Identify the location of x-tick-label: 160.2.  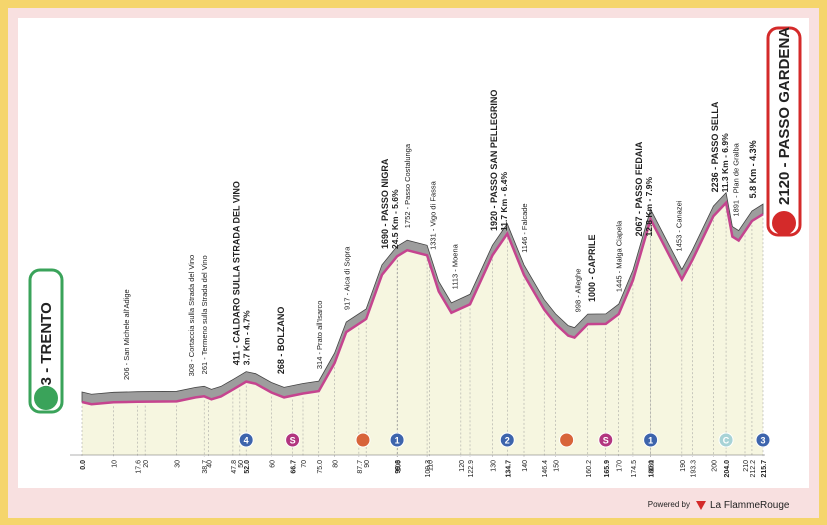
(589, 469).